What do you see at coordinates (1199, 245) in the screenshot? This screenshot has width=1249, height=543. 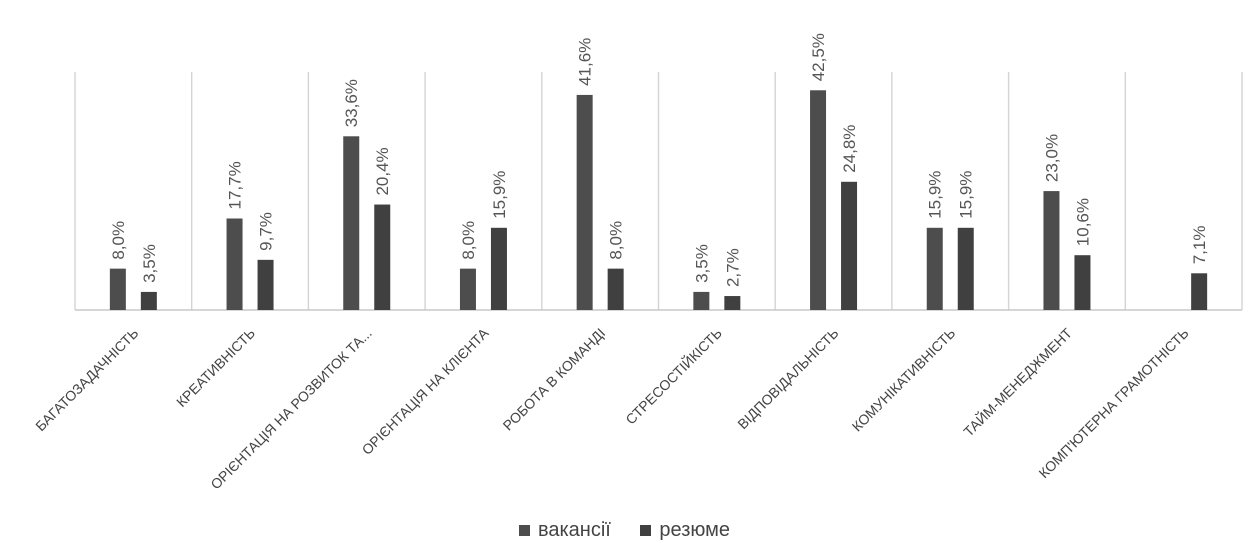 I see `data-label: 7,1%` at bounding box center [1199, 245].